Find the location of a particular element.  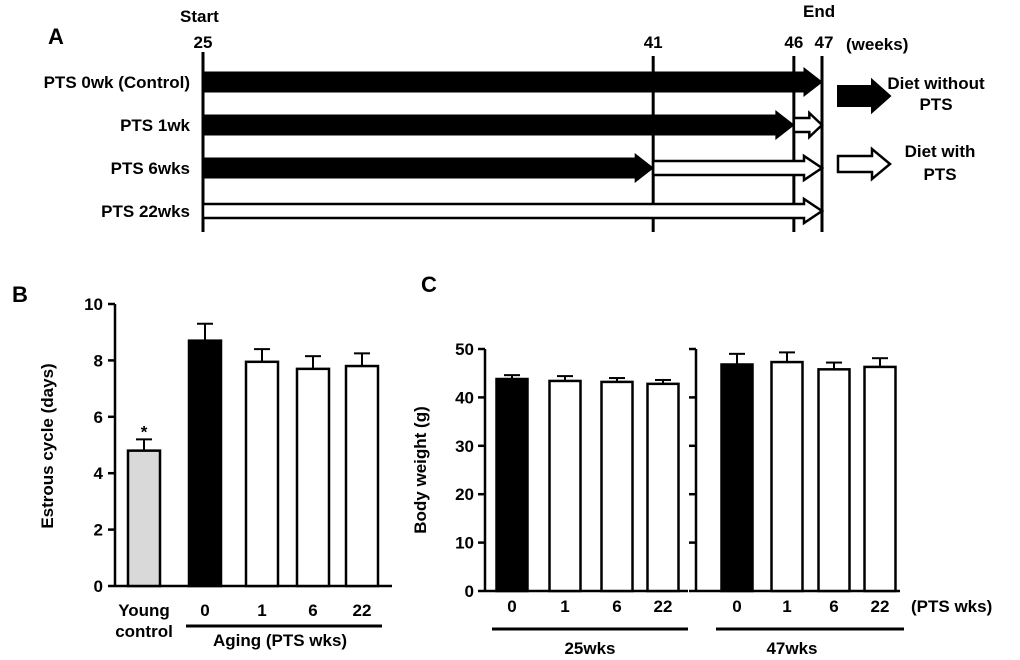

panel-a-label: A is located at coordinates (56, 36).